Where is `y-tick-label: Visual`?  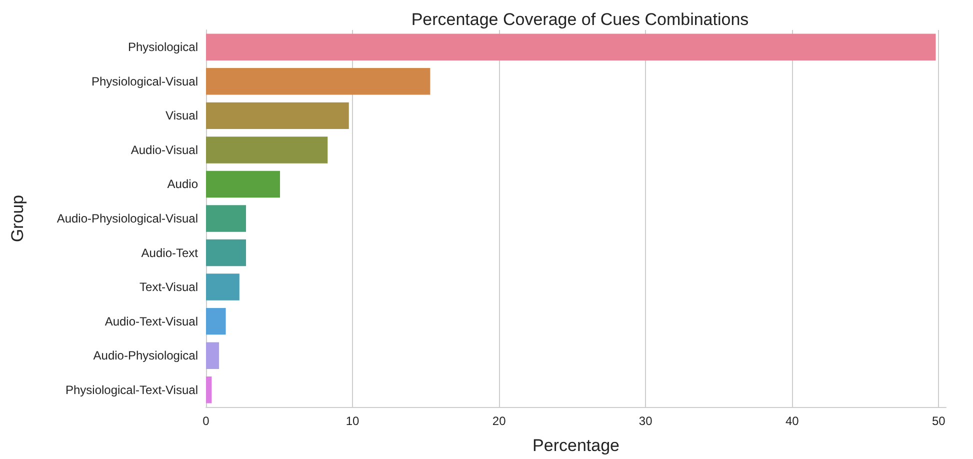
y-tick-label: Visual is located at coordinates (182, 115).